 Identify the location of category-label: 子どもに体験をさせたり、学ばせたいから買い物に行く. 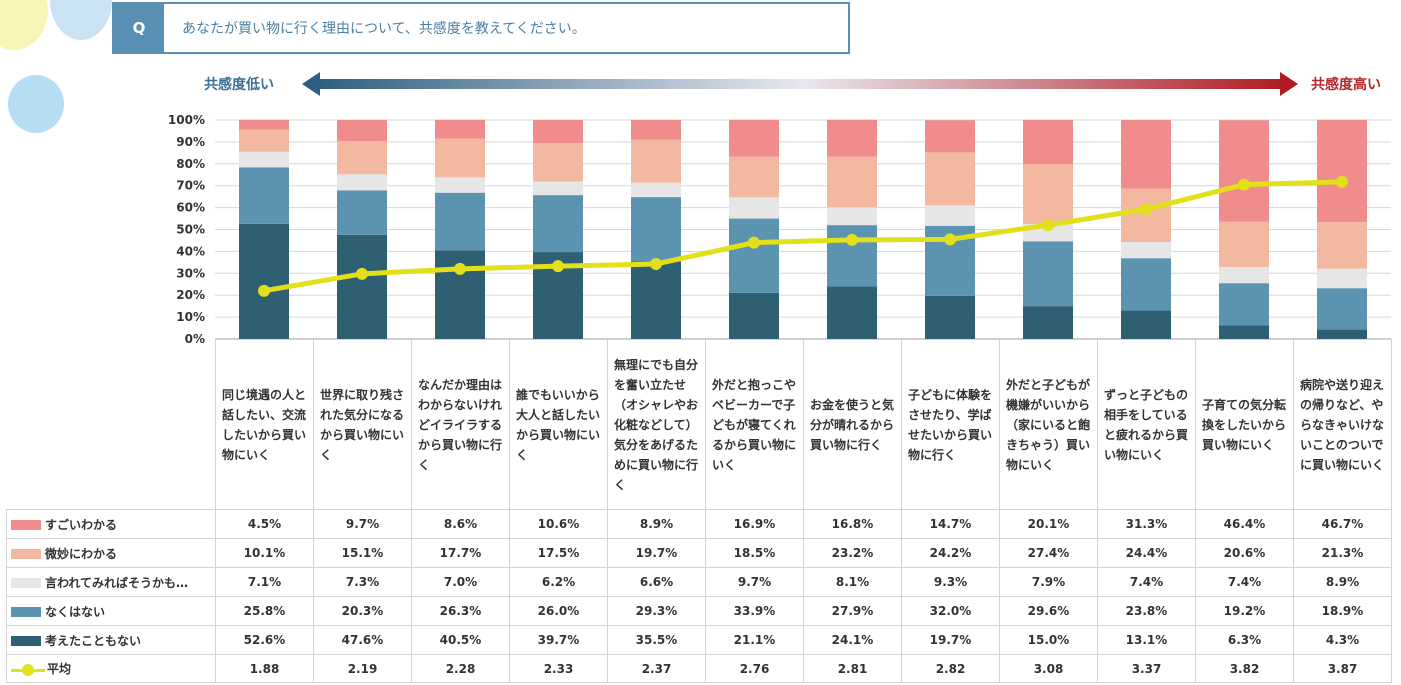
(950, 424).